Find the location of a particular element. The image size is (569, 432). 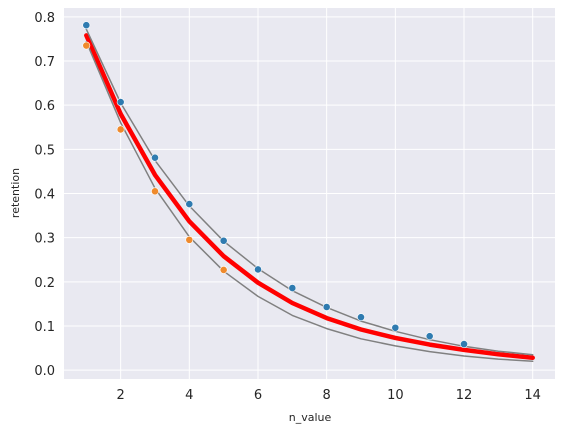

x-tick-label: 14 is located at coordinates (532, 395).